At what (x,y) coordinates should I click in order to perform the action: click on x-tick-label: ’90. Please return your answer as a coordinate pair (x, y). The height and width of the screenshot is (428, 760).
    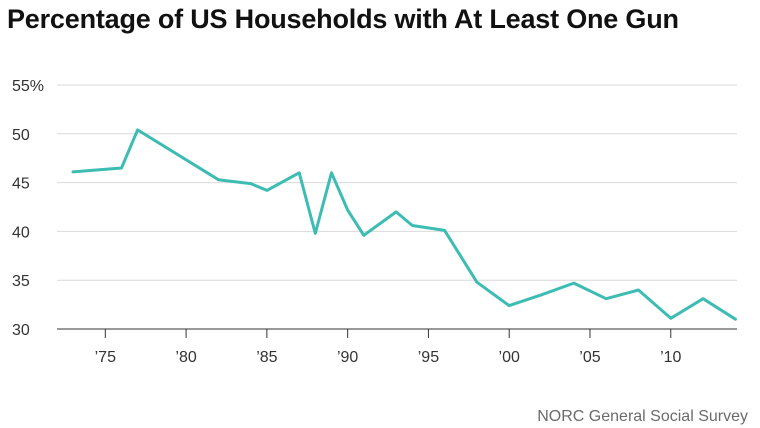
    Looking at the image, I should click on (347, 357).